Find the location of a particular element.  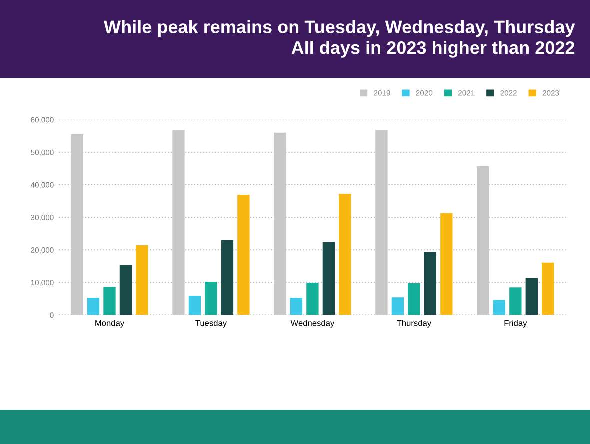

x-tick-label: Monday is located at coordinates (110, 324).